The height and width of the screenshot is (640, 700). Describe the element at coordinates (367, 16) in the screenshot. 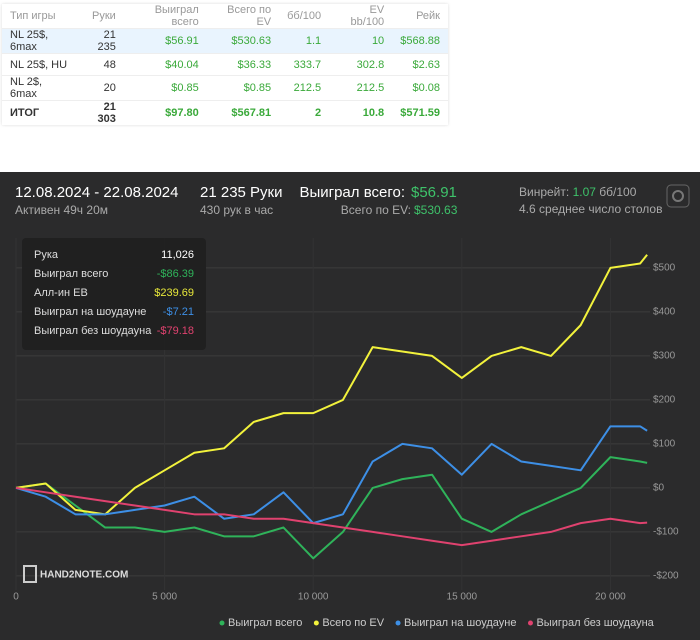

I see `header-cell: EV bb/100` at that location.